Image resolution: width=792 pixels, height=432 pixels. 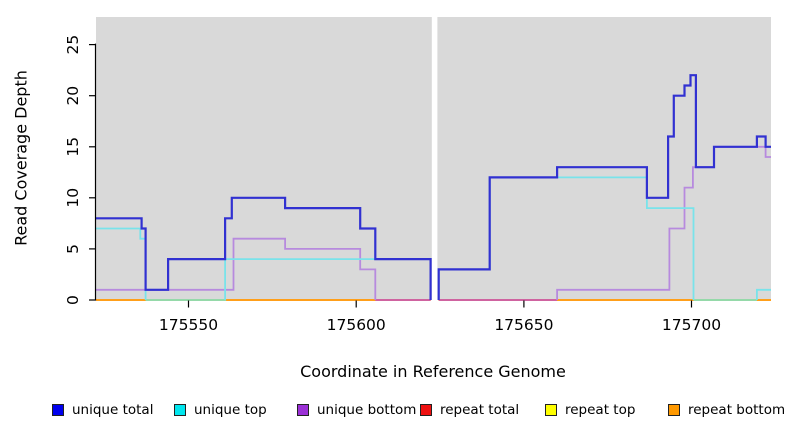 I want to click on legend-item-unique-total: unique total, so click(x=102, y=410).